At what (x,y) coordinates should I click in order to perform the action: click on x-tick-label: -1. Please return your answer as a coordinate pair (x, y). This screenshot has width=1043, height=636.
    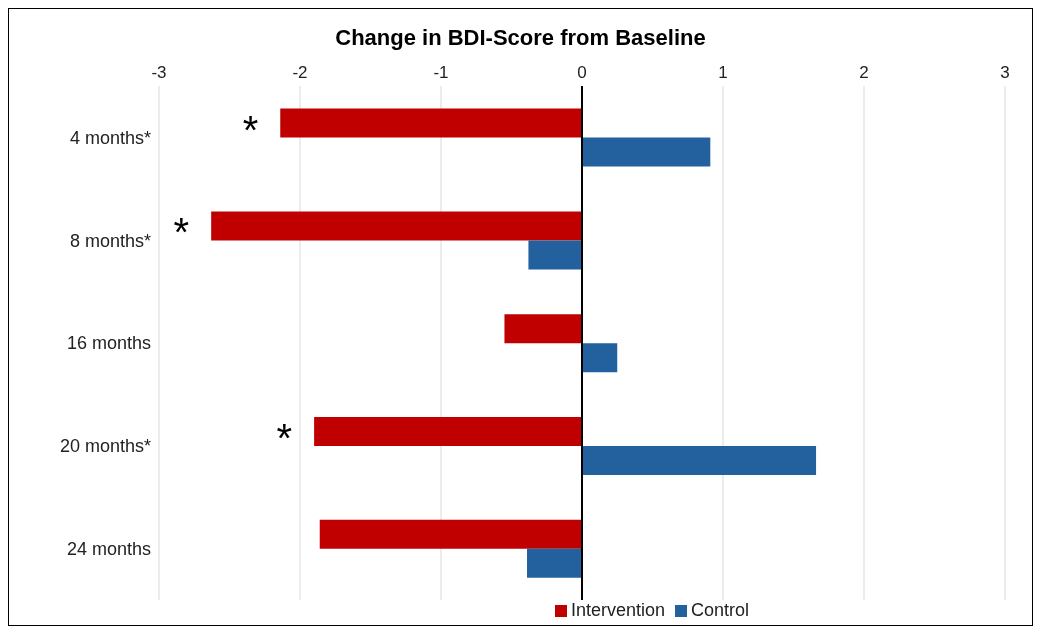
    Looking at the image, I should click on (441, 72).